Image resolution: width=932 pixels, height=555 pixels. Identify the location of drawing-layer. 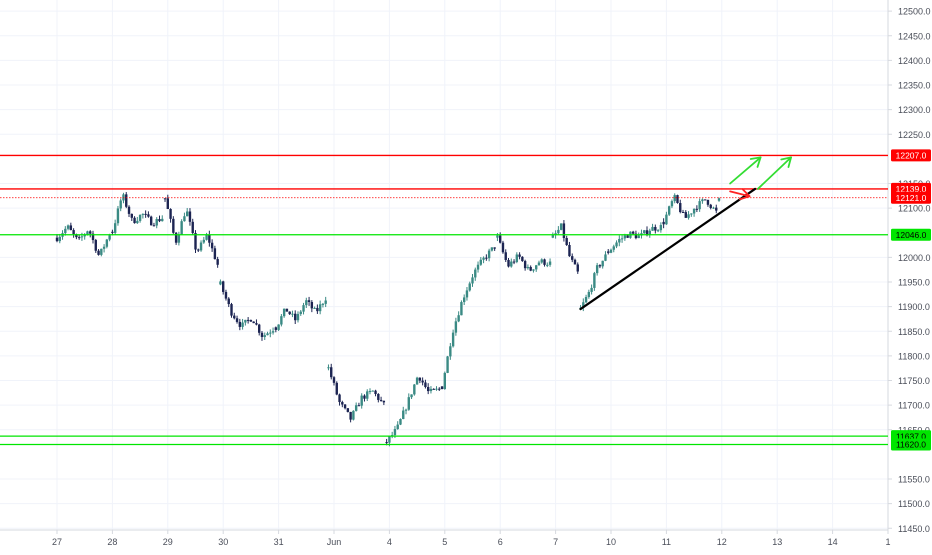
(685, 233).